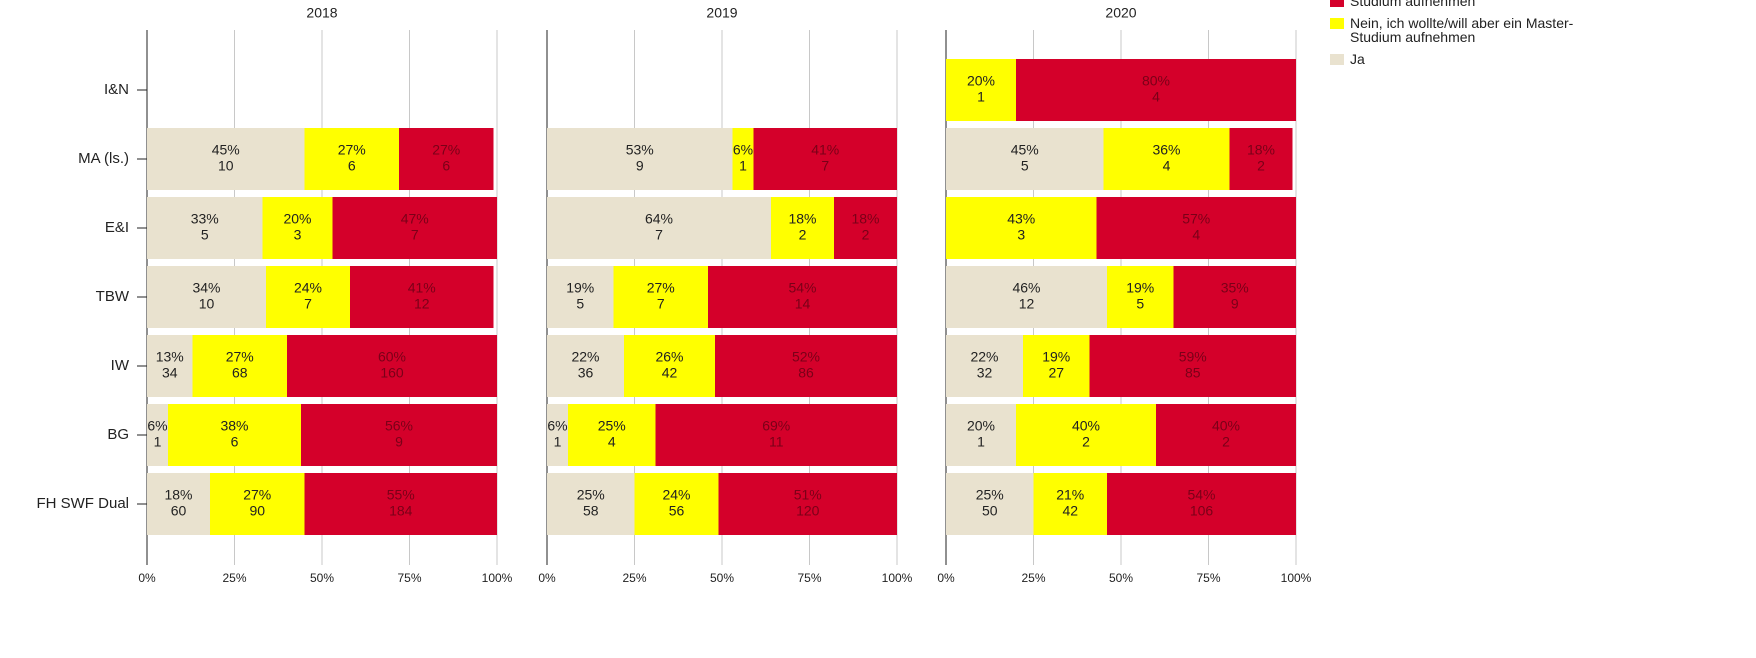 The width and height of the screenshot is (1756, 658). What do you see at coordinates (803, 304) in the screenshot?
I see `count-label: 14` at bounding box center [803, 304].